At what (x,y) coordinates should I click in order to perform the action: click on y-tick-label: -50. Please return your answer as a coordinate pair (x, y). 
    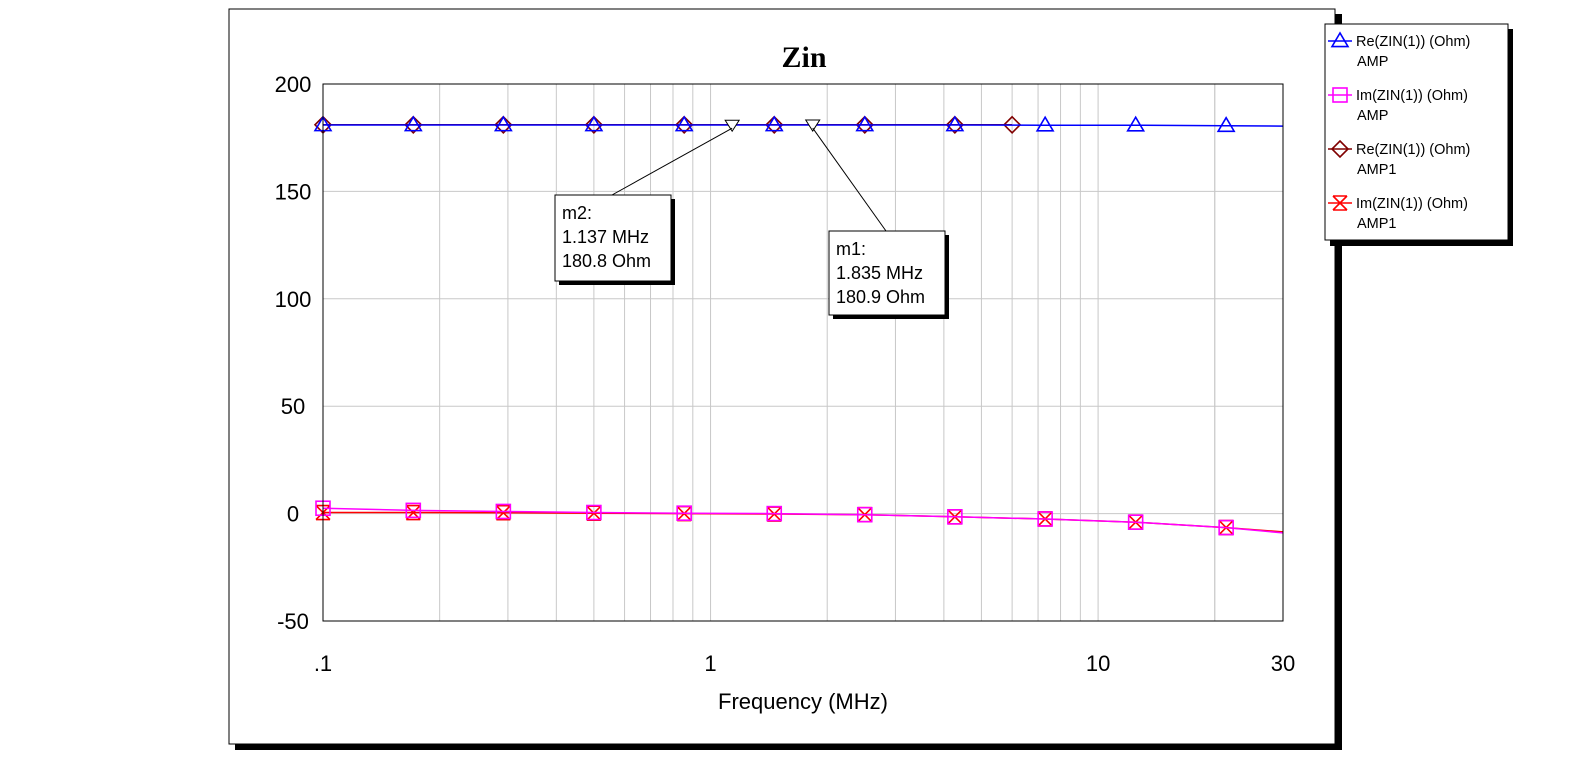
    Looking at the image, I should click on (293, 621).